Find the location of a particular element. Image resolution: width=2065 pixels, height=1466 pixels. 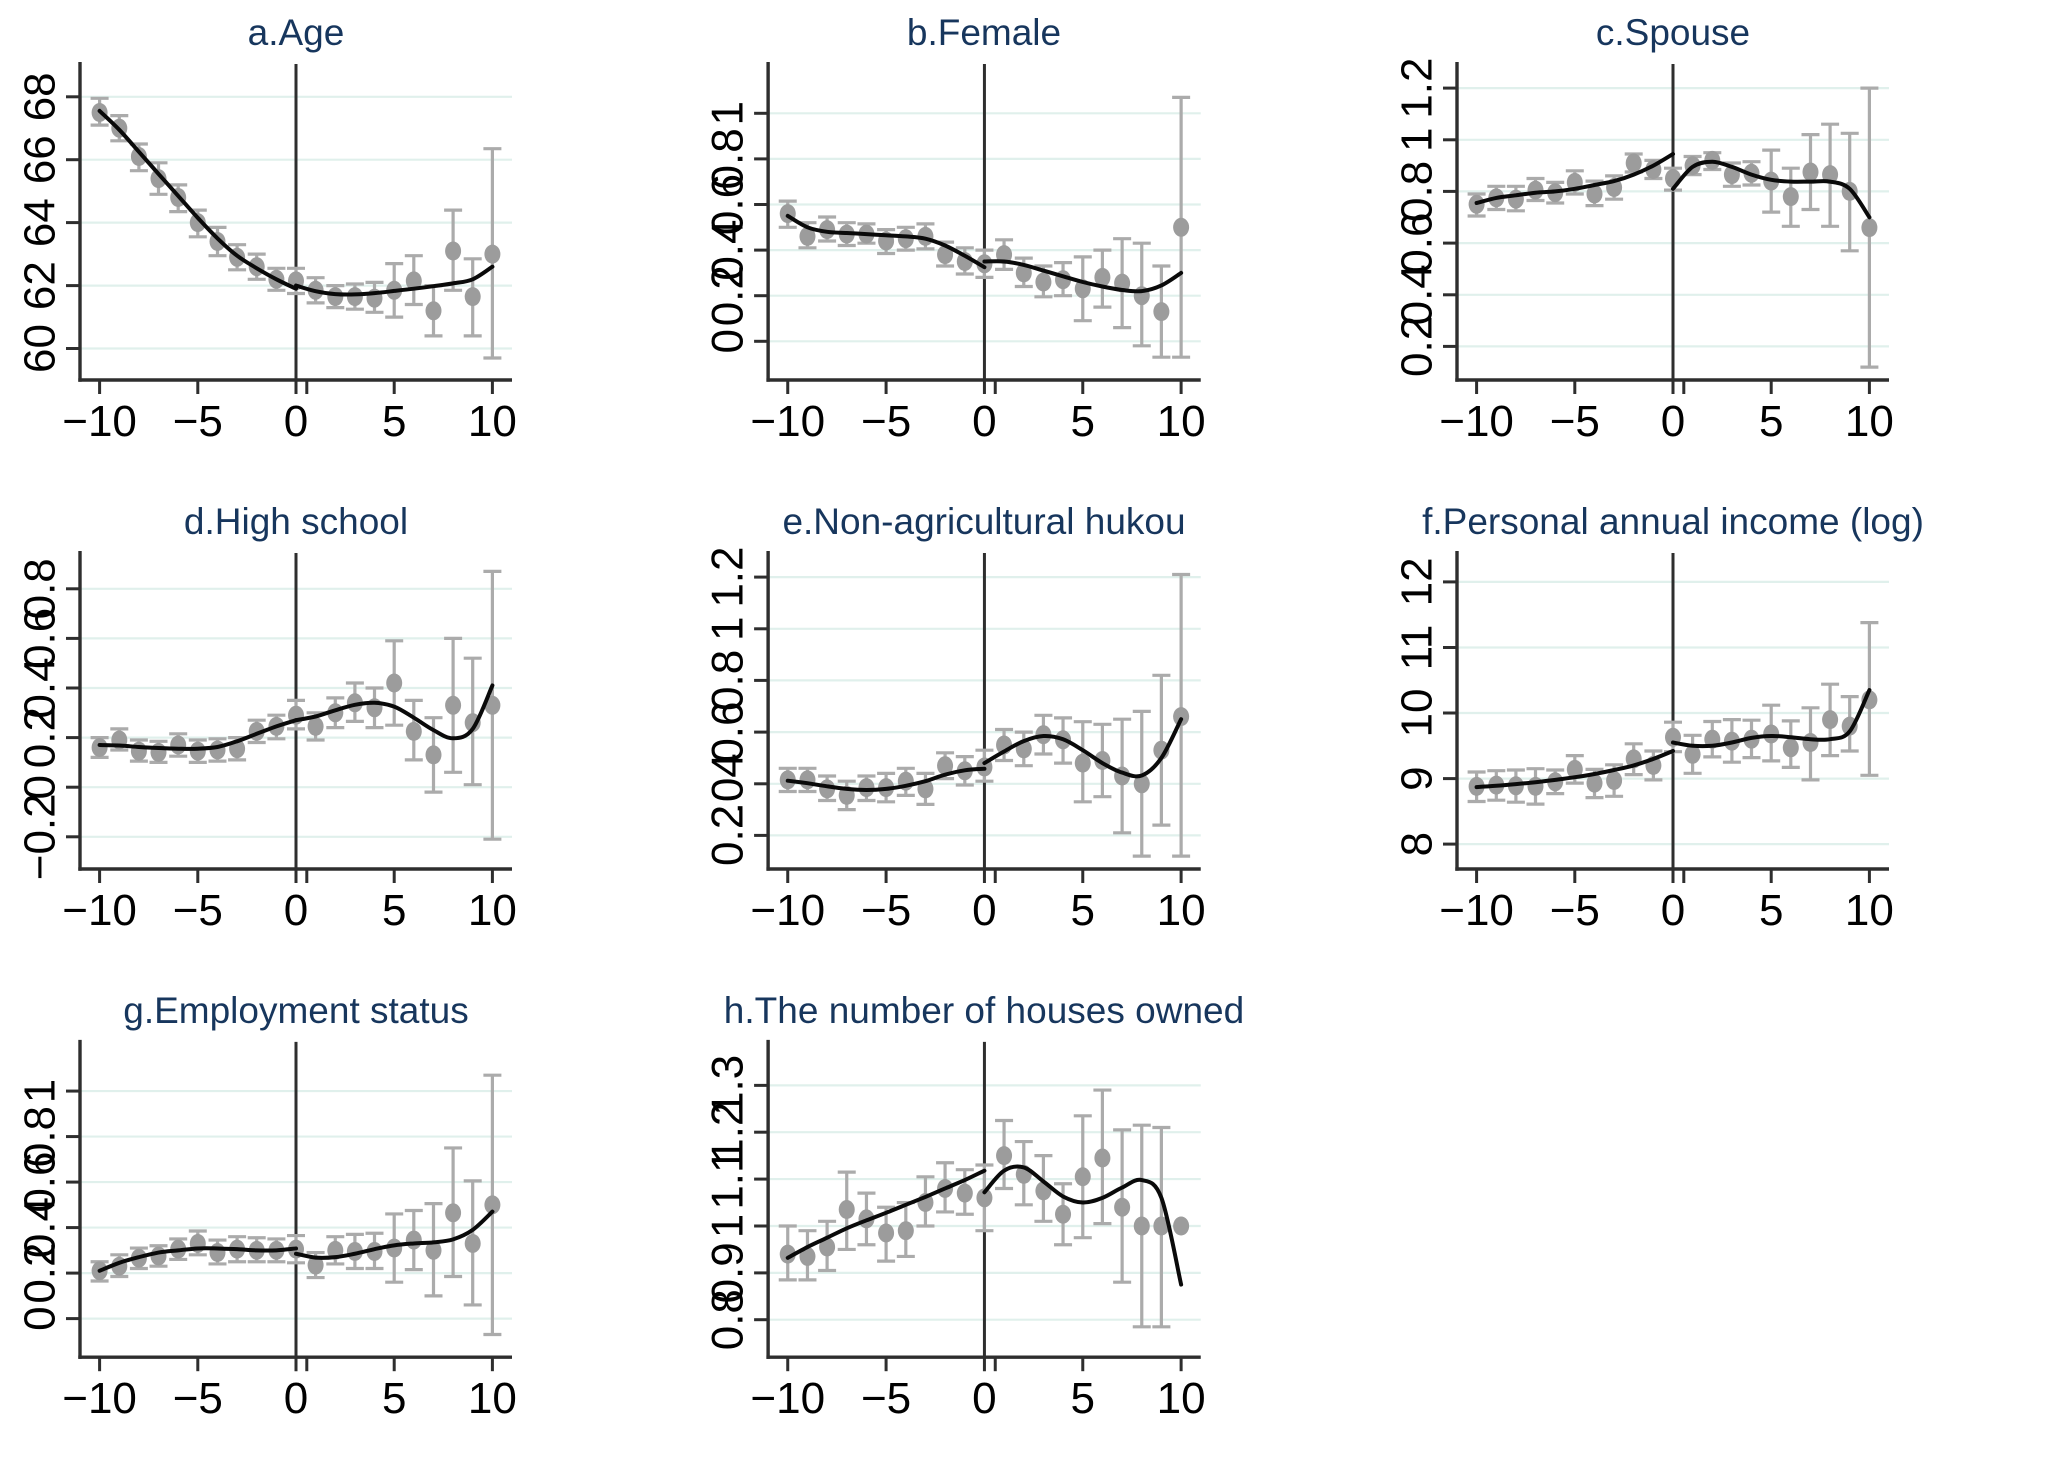

age-chart: 60 62 64 66 68 −10 −5 0 5 10 is located at coordinates (266, 254).